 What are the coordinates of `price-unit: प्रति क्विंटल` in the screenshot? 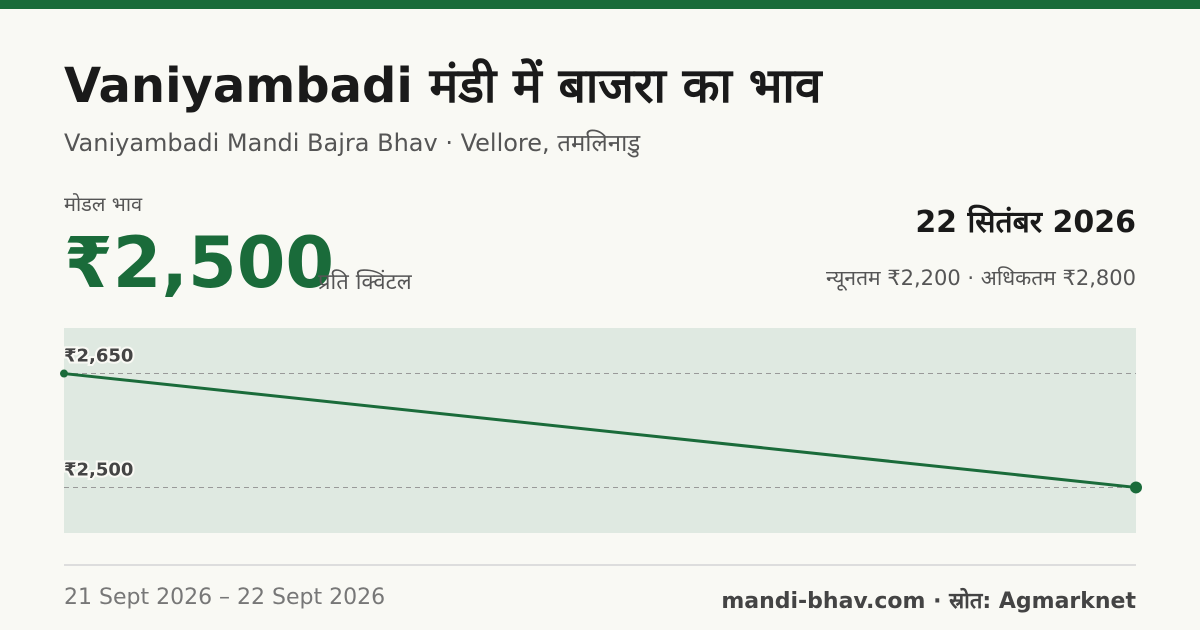 It's located at (365, 282).